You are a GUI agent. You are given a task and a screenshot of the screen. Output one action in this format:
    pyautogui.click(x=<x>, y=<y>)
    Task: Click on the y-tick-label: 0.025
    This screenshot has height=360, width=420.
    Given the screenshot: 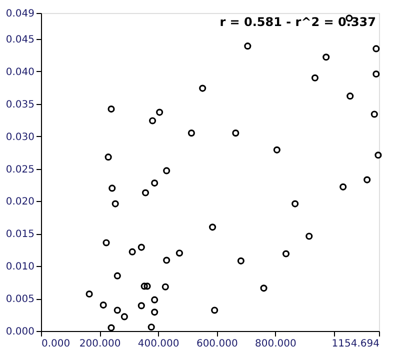 What is the action you would take?
    pyautogui.click(x=20, y=170)
    